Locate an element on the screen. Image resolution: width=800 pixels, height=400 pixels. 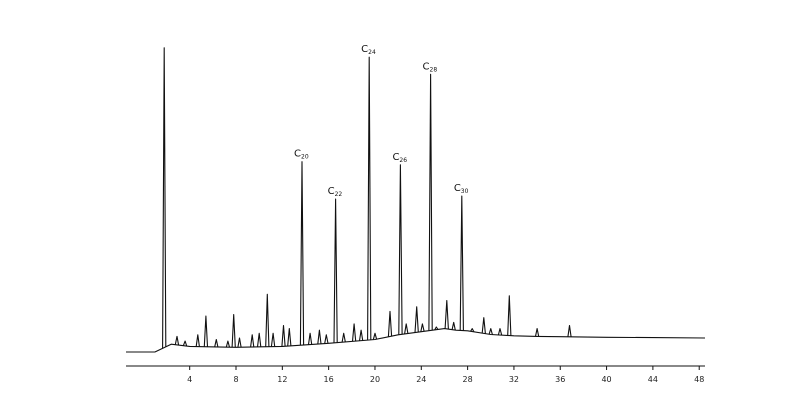
peak-label-c20: C20 is located at coordinates (301, 155).